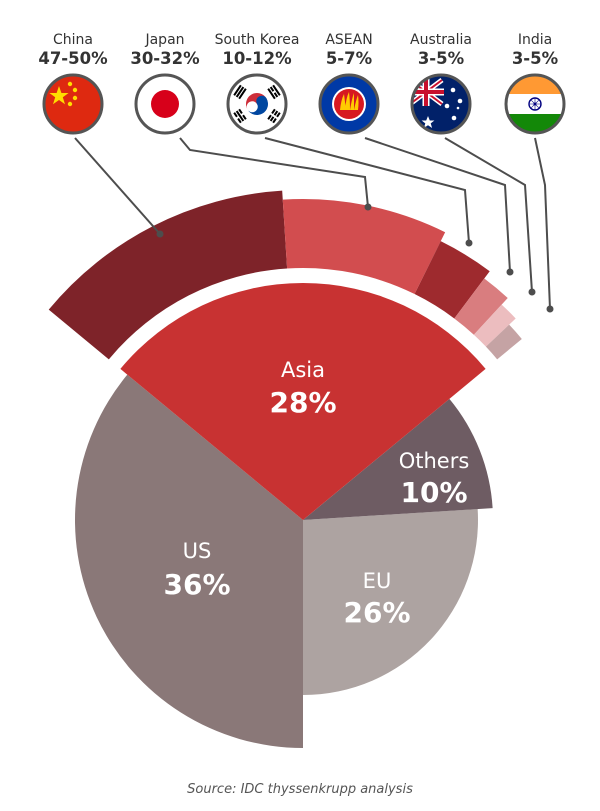  Describe the element at coordinates (488, 215) in the screenshot. I see `leader-line-australia` at that location.